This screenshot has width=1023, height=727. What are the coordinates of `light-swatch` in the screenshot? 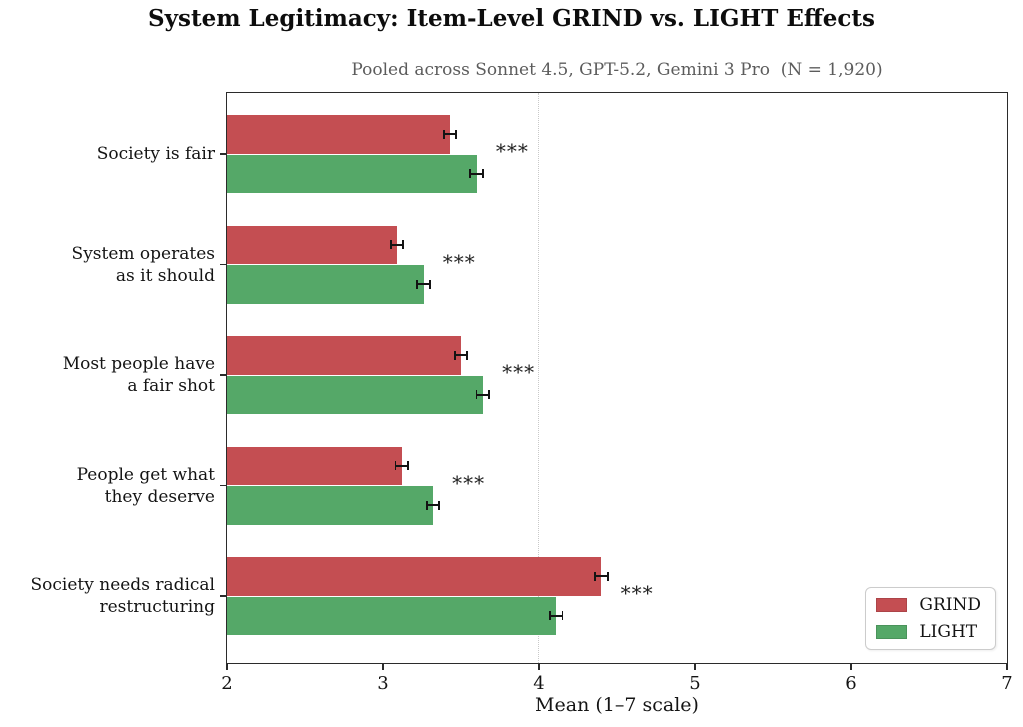 It's located at (892, 632).